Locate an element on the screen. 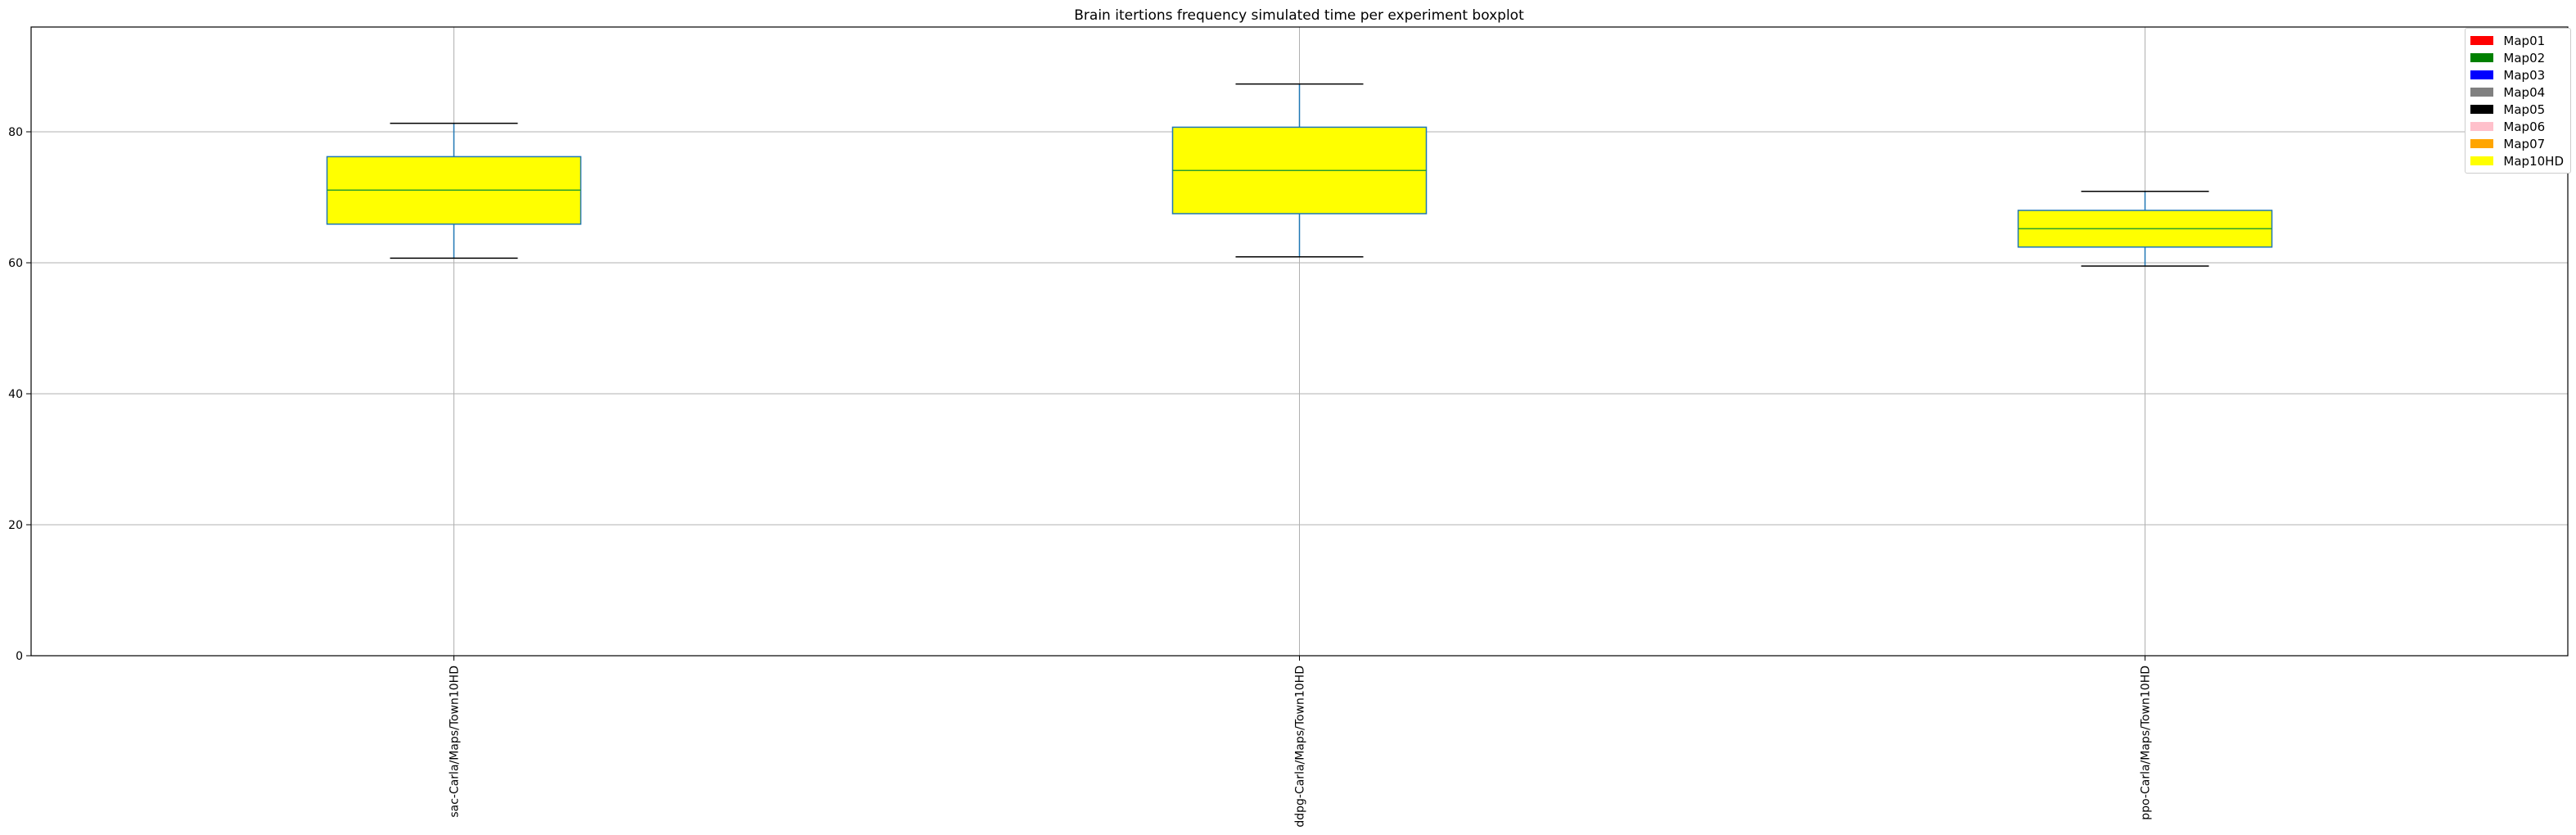 The image size is (2576, 835). y-tick-label: 20 is located at coordinates (15, 525).